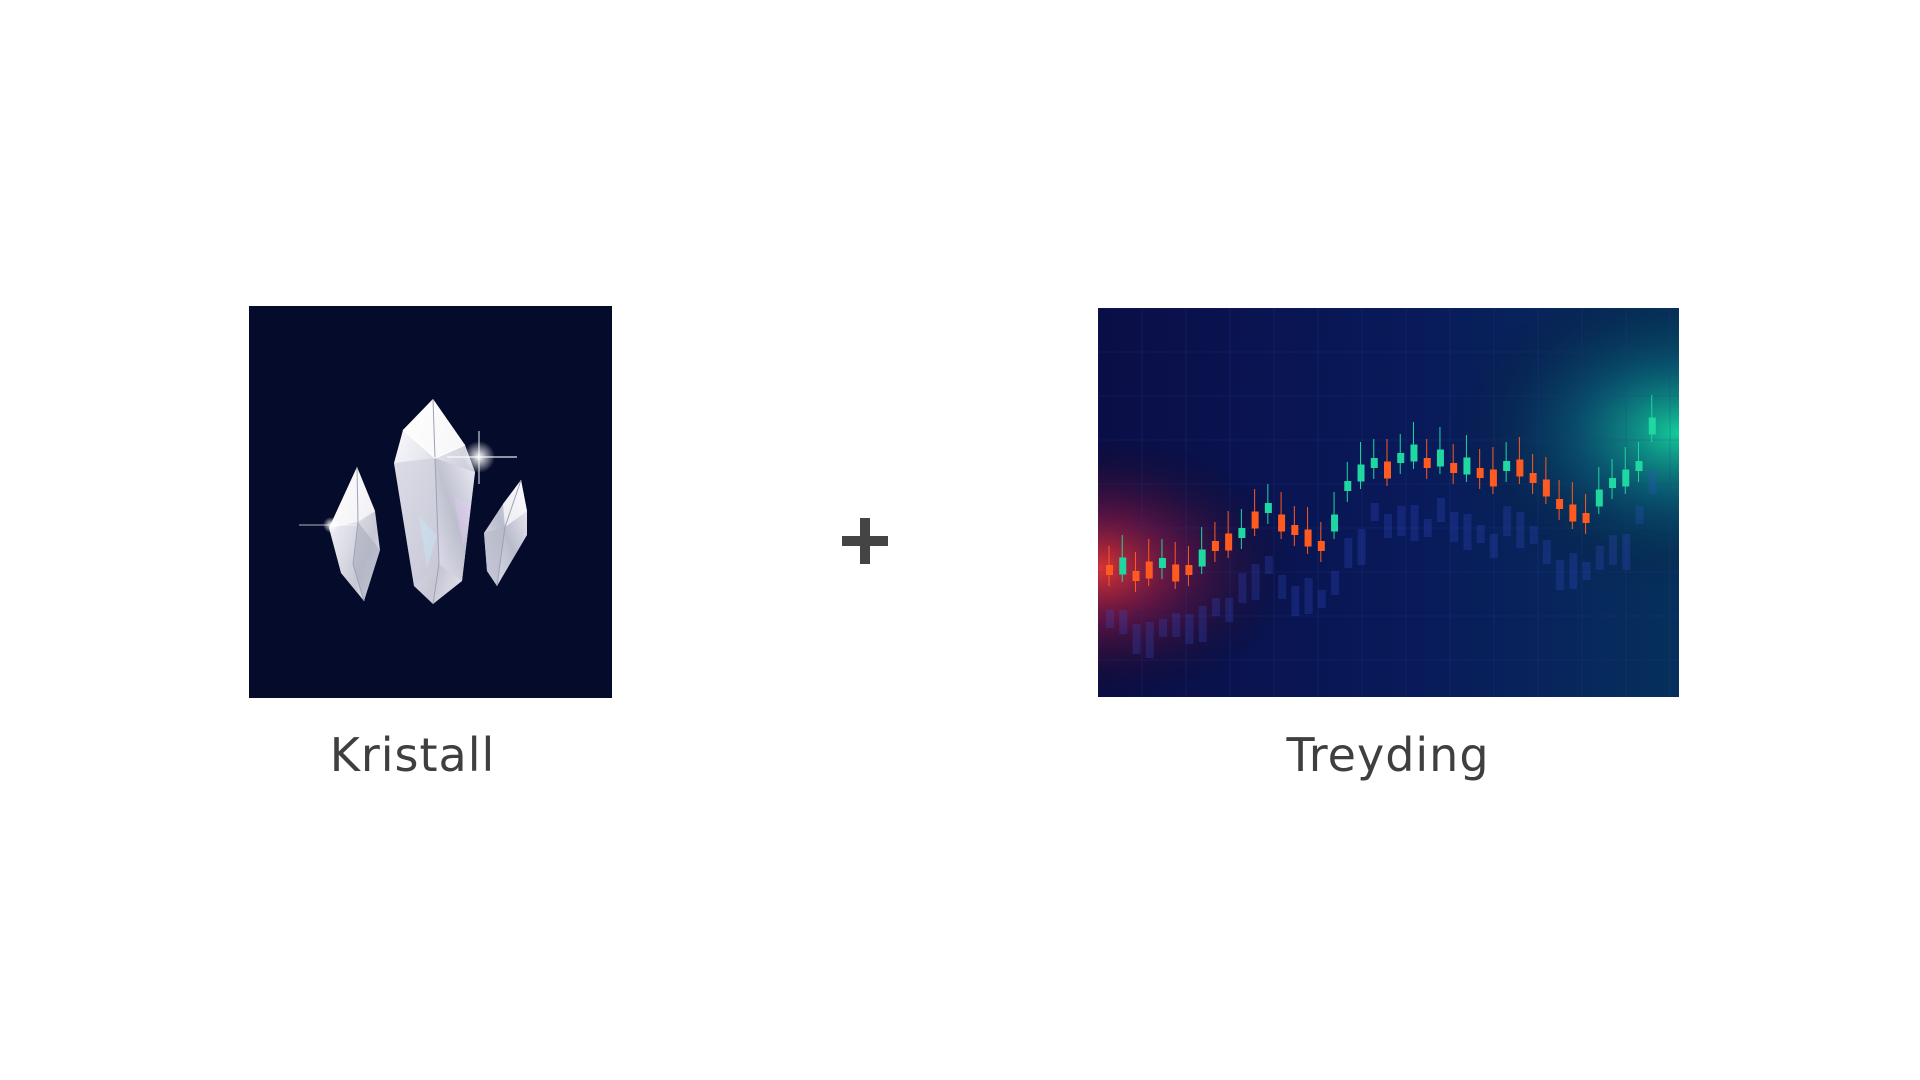  I want to click on sparkle-icon, so click(408, 482).